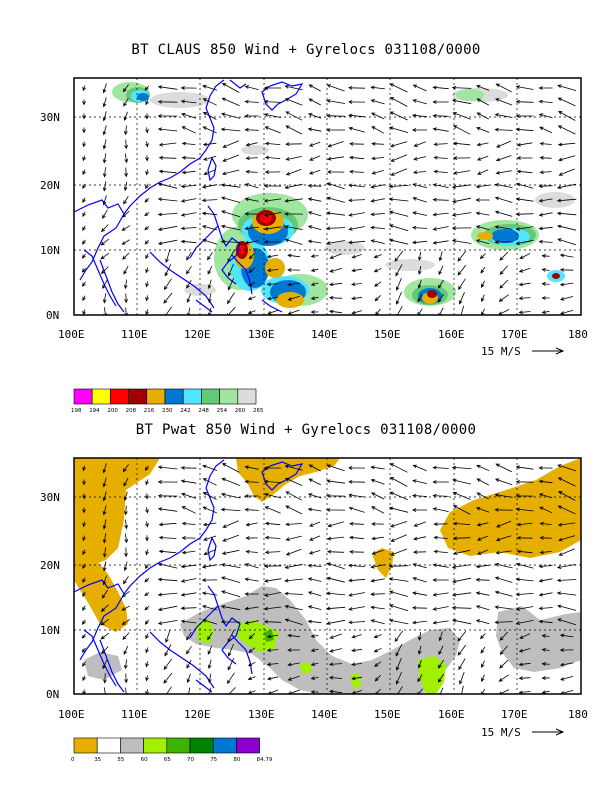  Describe the element at coordinates (578, 714) in the screenshot. I see `pwat-xlabel-180: 180` at that location.